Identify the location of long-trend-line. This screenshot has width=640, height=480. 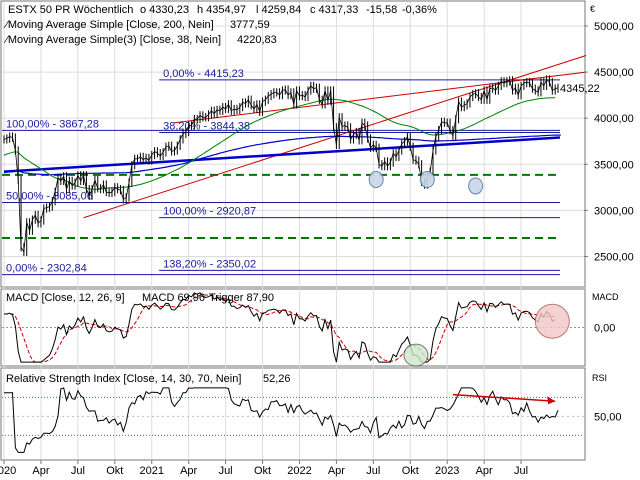
(282, 154).